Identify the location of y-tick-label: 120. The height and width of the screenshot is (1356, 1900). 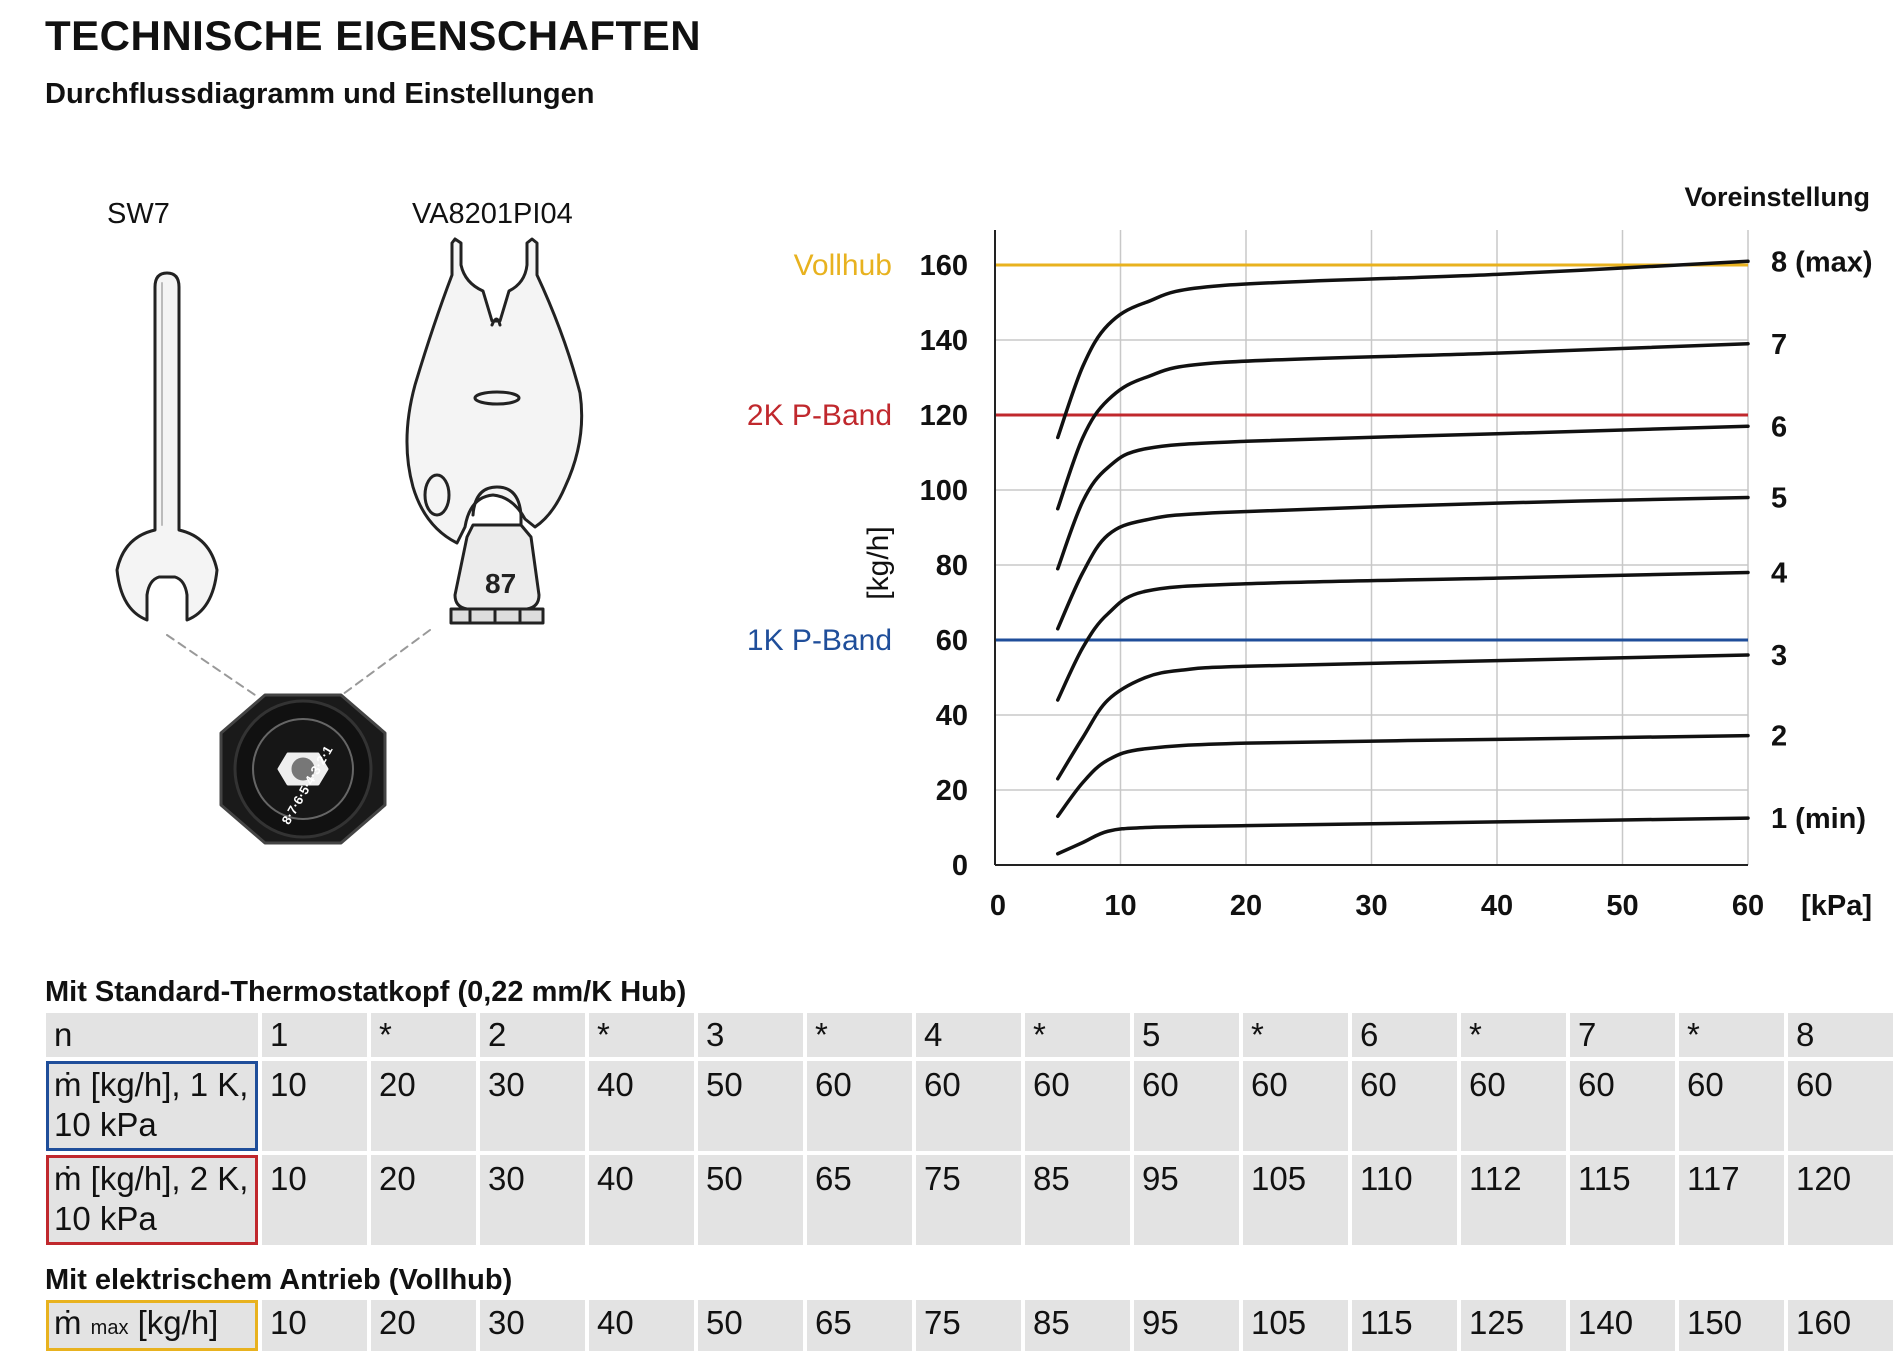
(944, 416).